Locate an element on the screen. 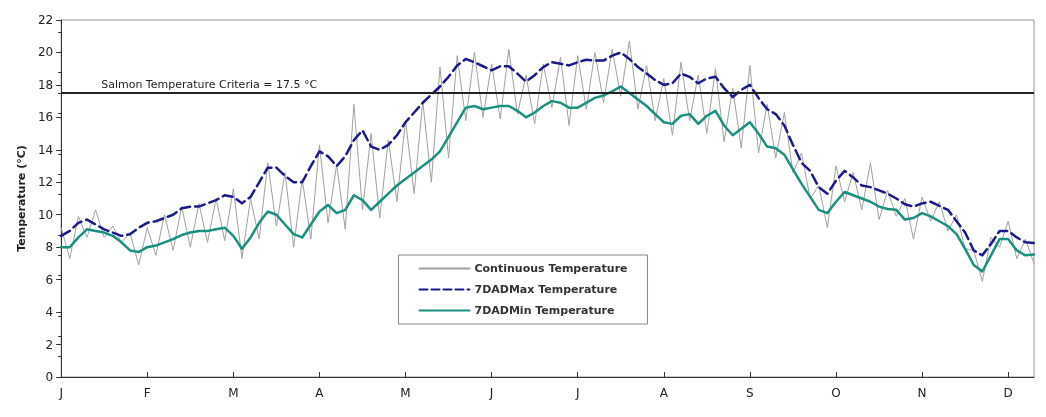  x-tick-label: D is located at coordinates (1008, 393).